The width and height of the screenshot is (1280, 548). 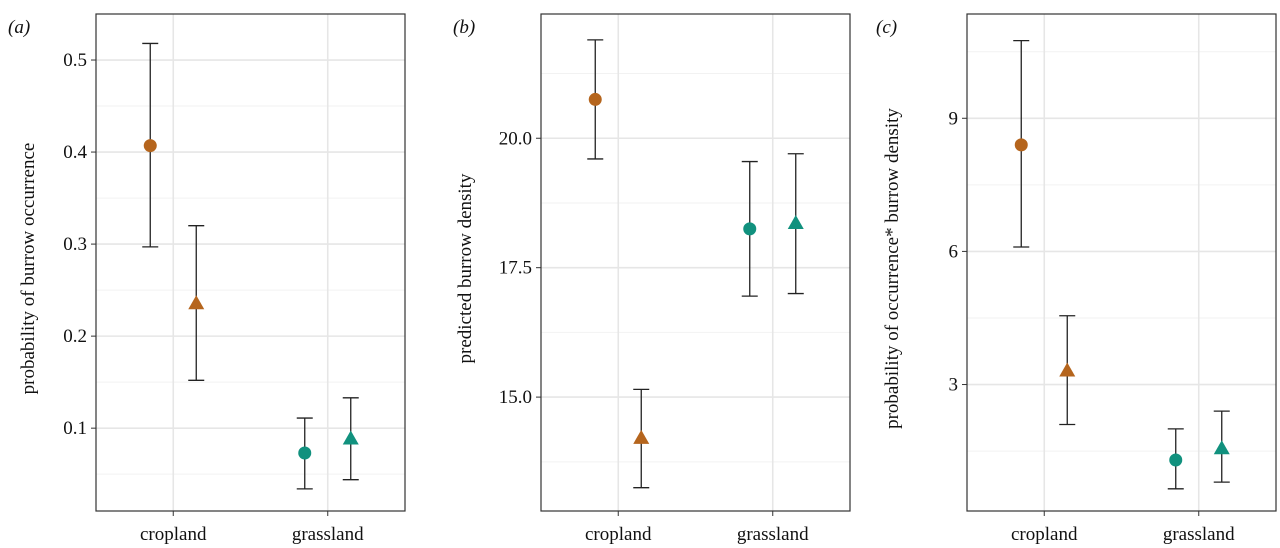 I want to click on y-axis-label: predicted burrow density, so click(x=465, y=268).